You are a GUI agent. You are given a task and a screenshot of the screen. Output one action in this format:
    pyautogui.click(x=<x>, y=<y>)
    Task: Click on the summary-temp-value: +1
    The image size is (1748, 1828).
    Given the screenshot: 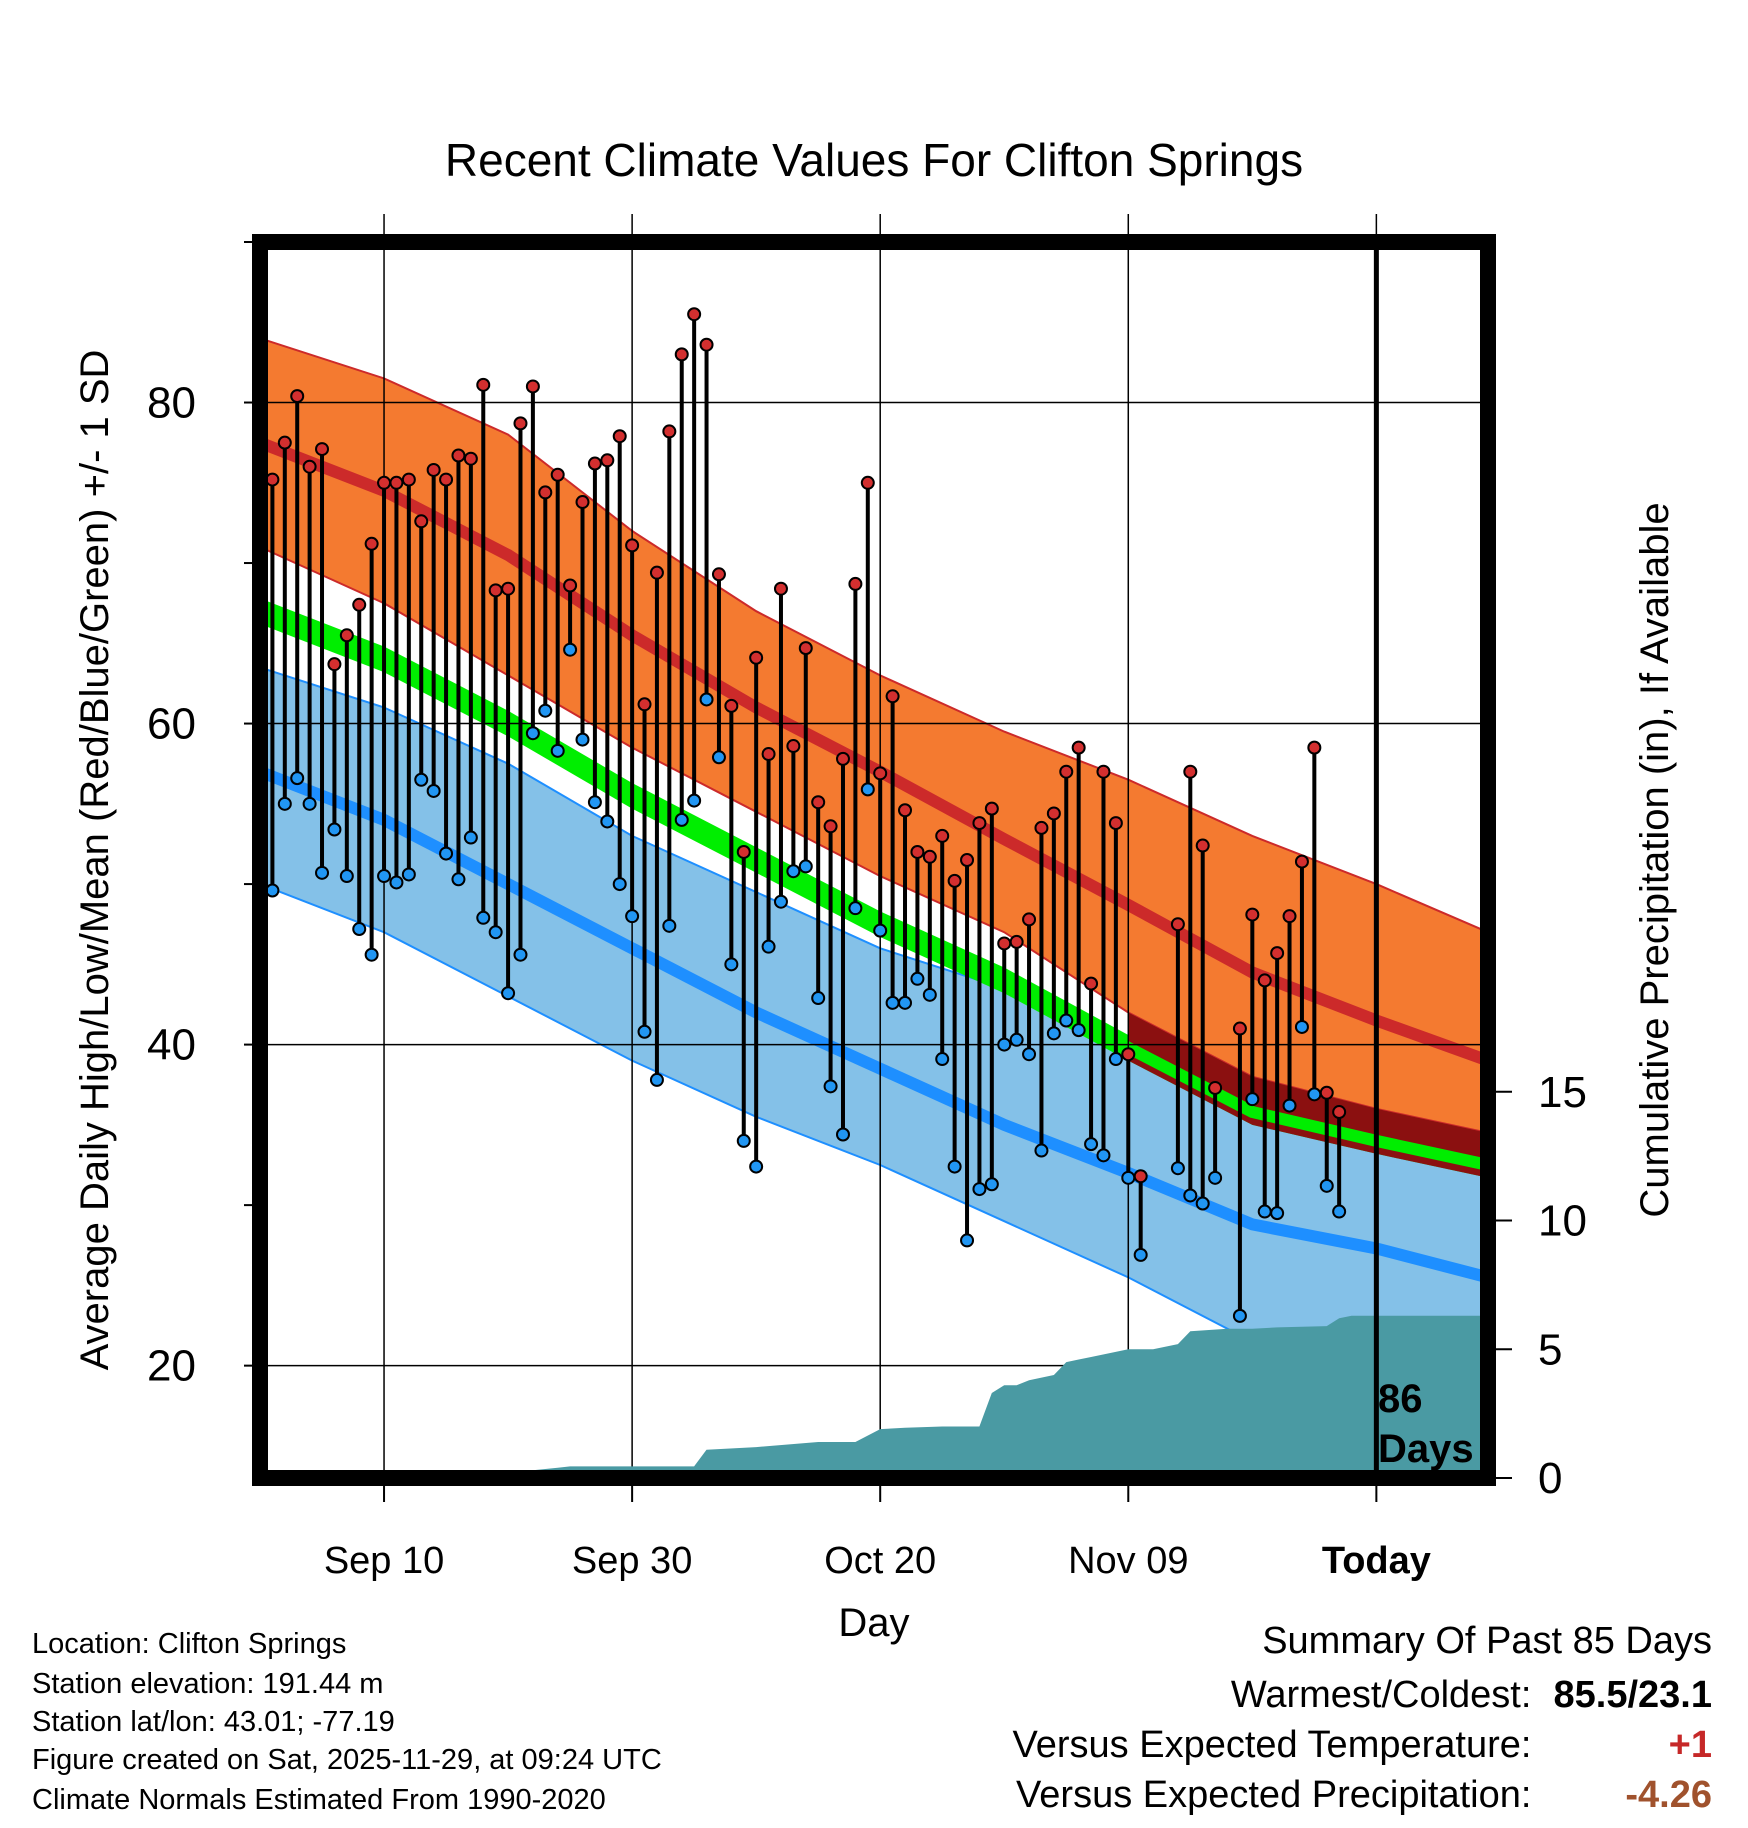 What is the action you would take?
    pyautogui.click(x=1690, y=1745)
    